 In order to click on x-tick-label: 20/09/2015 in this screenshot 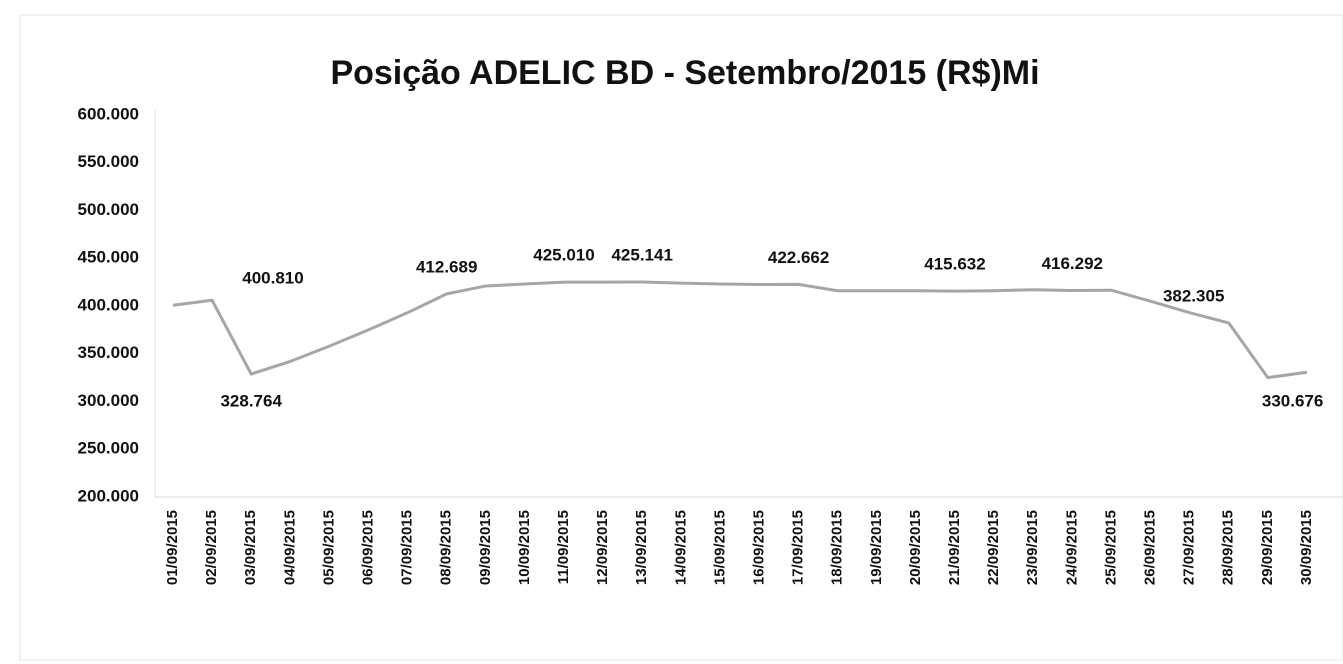, I will do `click(915, 547)`.